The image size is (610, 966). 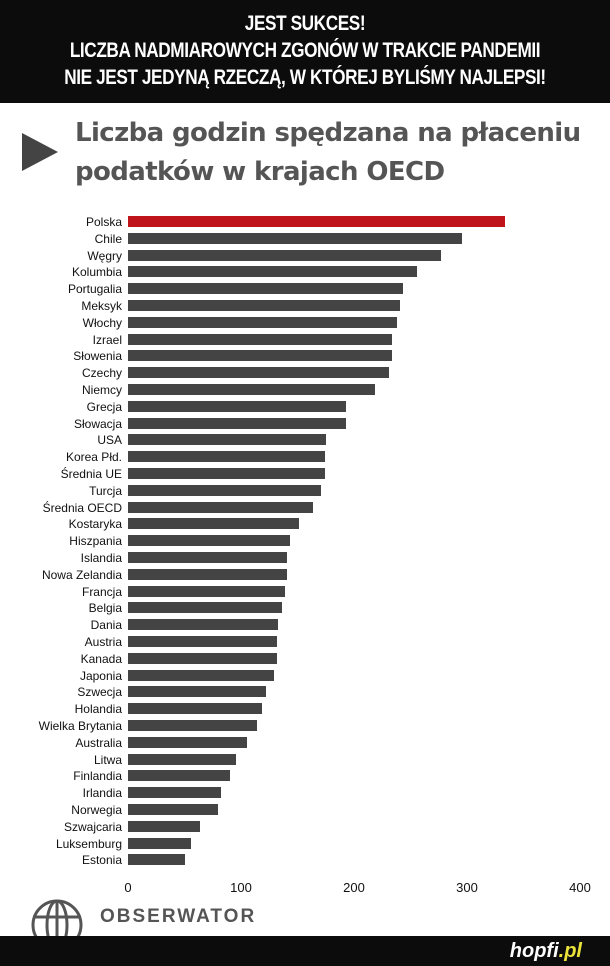 I want to click on bar-średnia-ue, so click(x=226, y=473).